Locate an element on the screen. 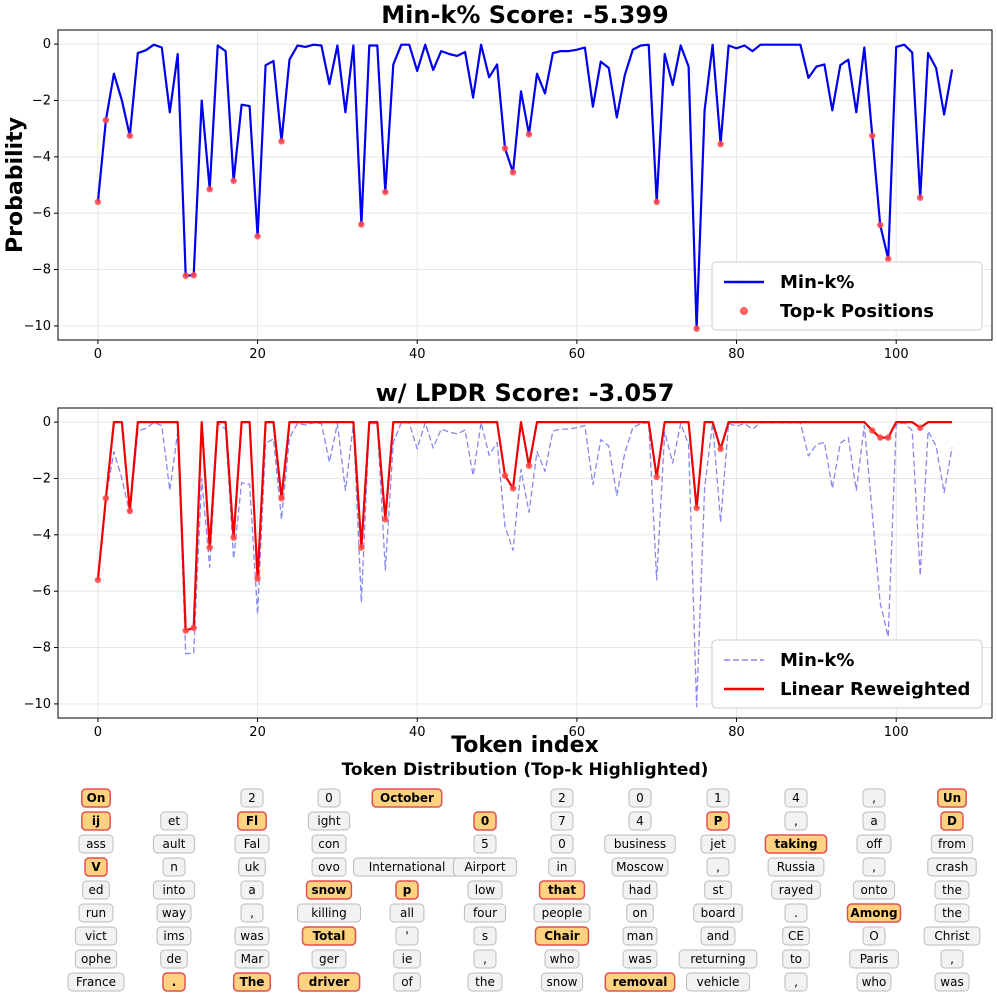  token-label: D is located at coordinates (952, 821).